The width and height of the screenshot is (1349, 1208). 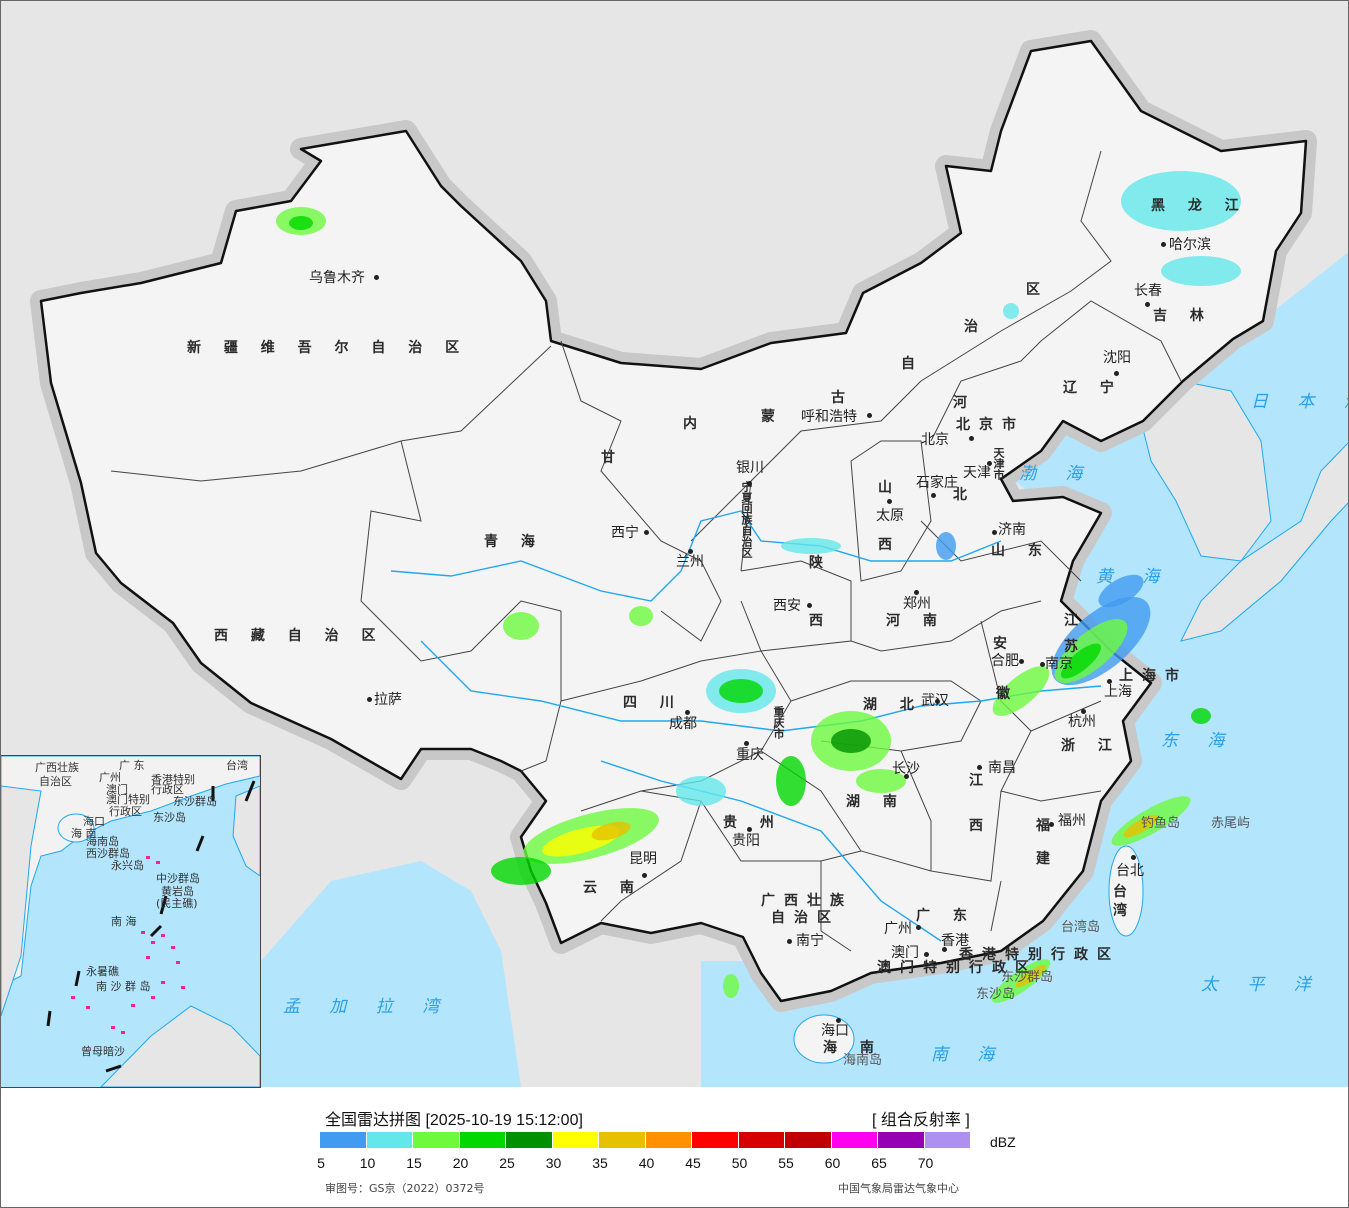 I want to click on city-label: 银川, so click(x=750, y=468).